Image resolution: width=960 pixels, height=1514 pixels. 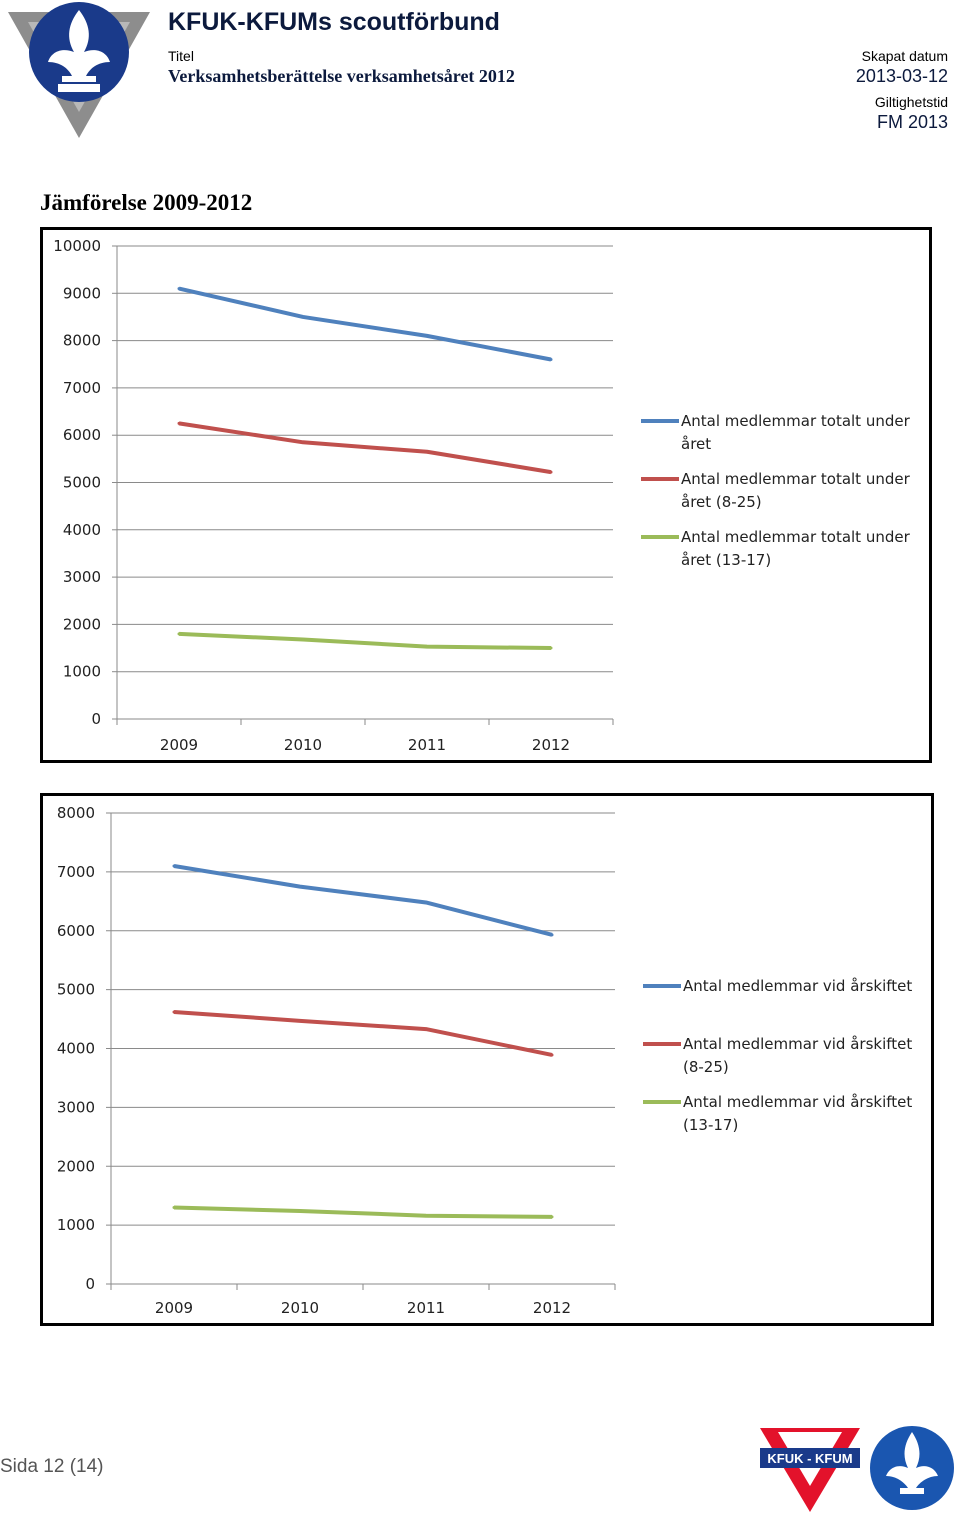 I want to click on scout-emblem-logo, so click(x=912, y=1468).